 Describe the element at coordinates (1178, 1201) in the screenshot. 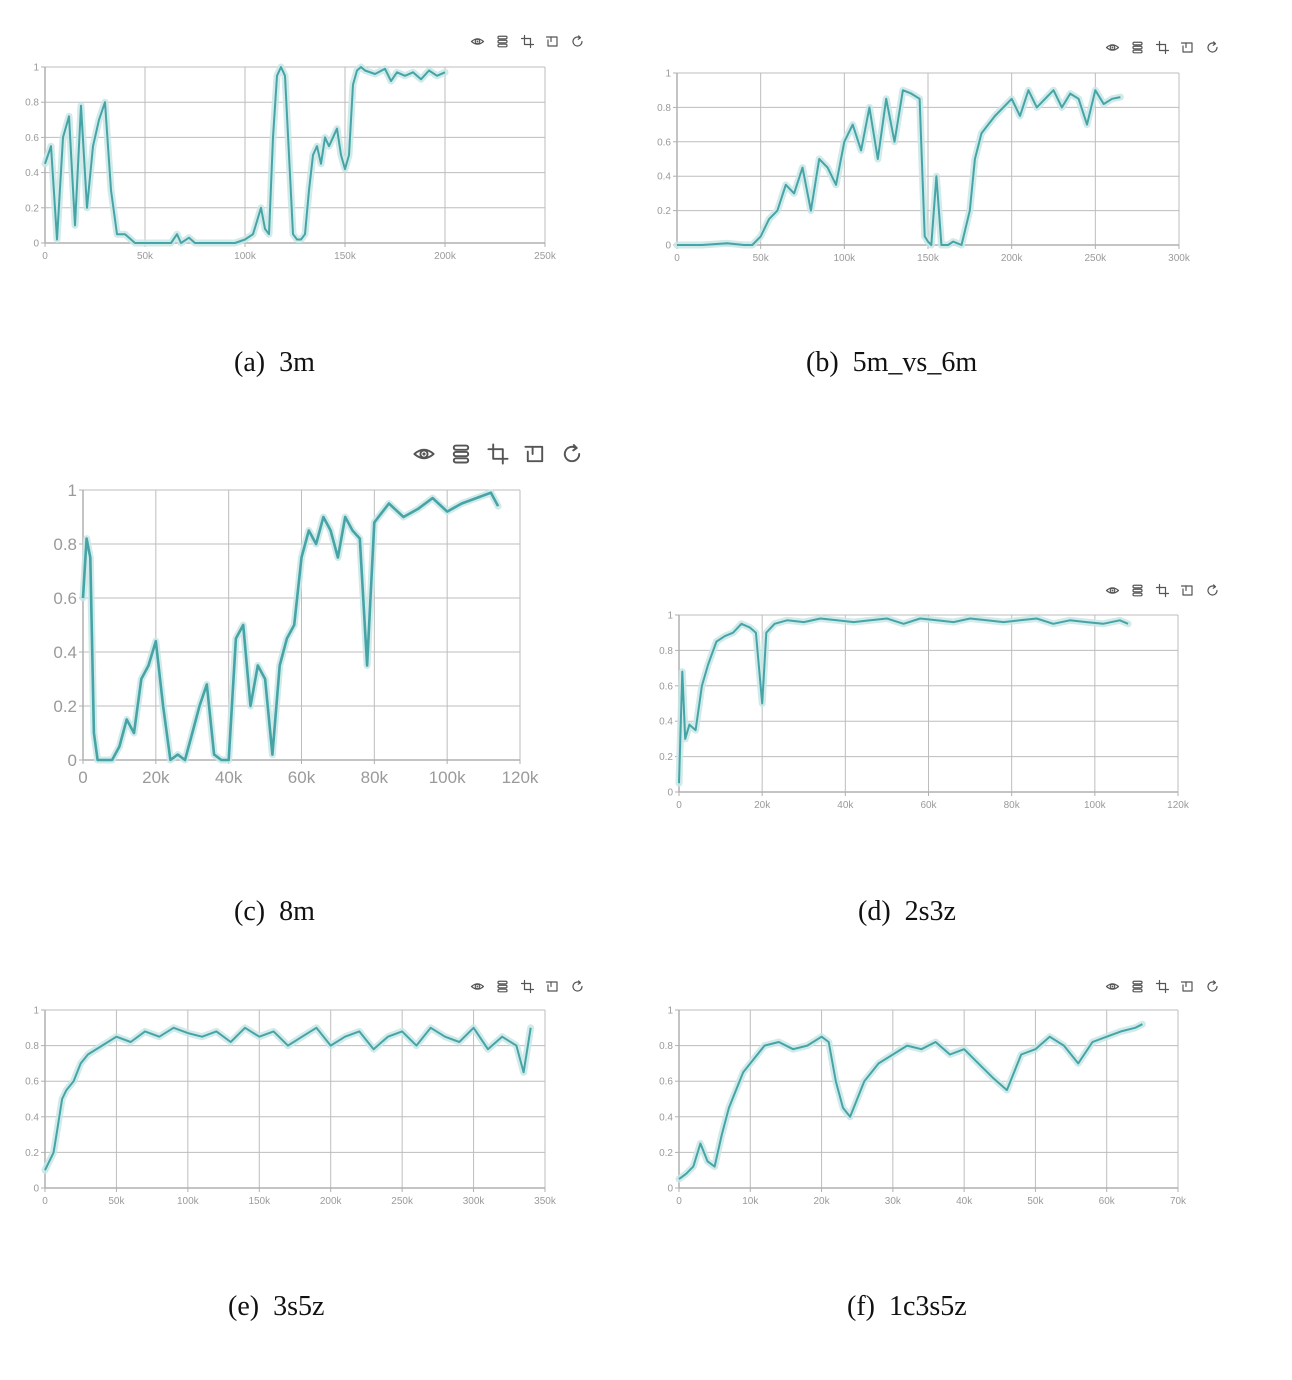

I see `x-tick-label: 70k` at that location.